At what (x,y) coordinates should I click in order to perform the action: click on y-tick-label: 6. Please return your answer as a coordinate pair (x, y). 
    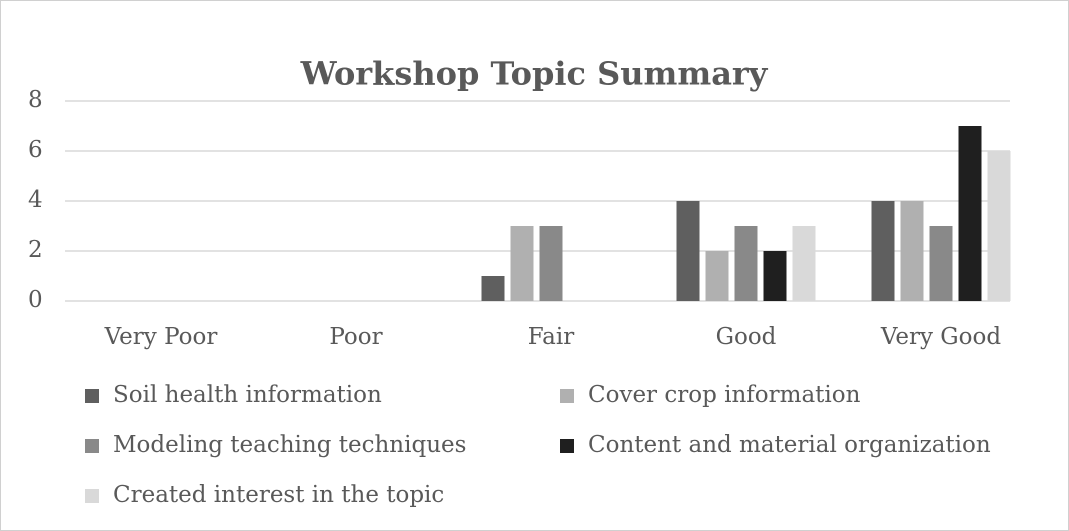
    Looking at the image, I should click on (35, 150).